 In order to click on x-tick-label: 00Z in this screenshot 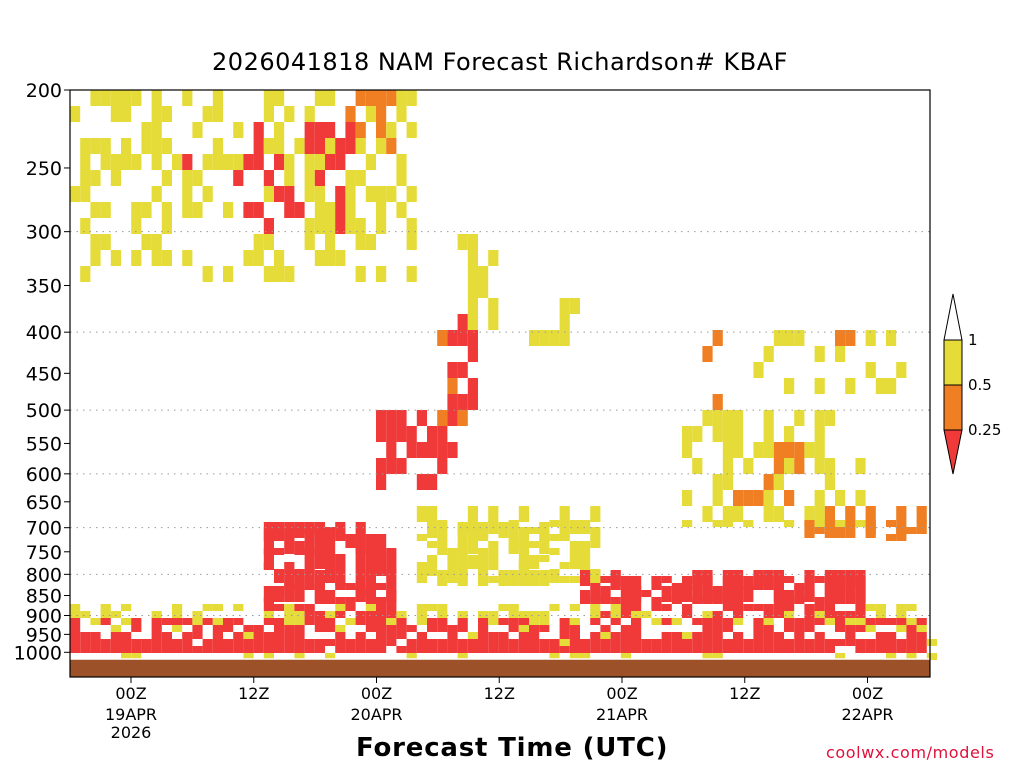, I will do `click(621, 693)`.